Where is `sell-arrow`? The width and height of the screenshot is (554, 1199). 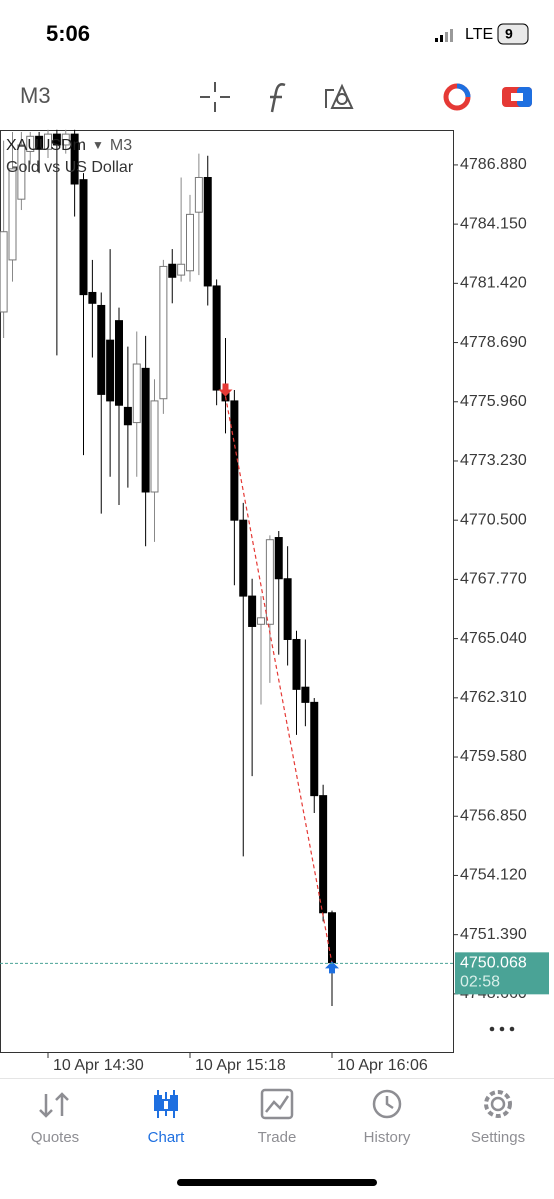 sell-arrow is located at coordinates (225, 390).